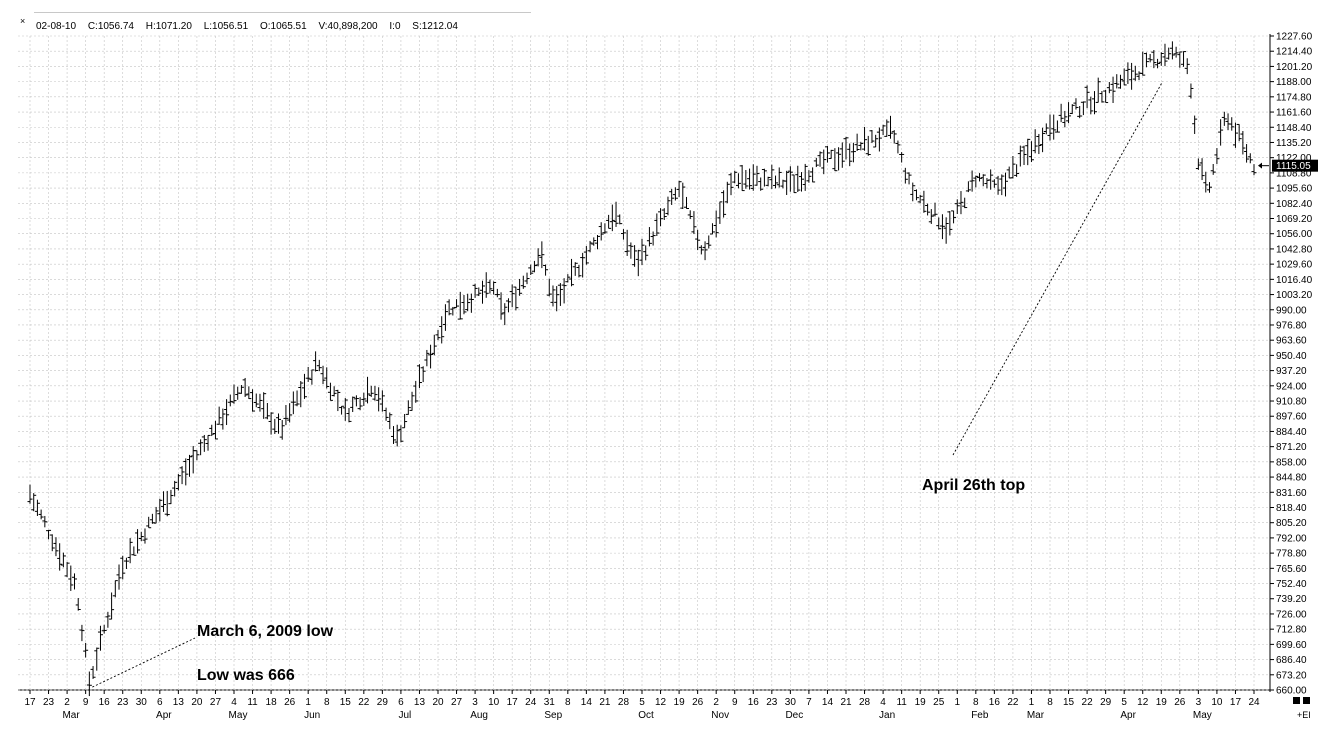  What do you see at coordinates (1291, 447) in the screenshot?
I see `y-tick-label: 871.20` at bounding box center [1291, 447].